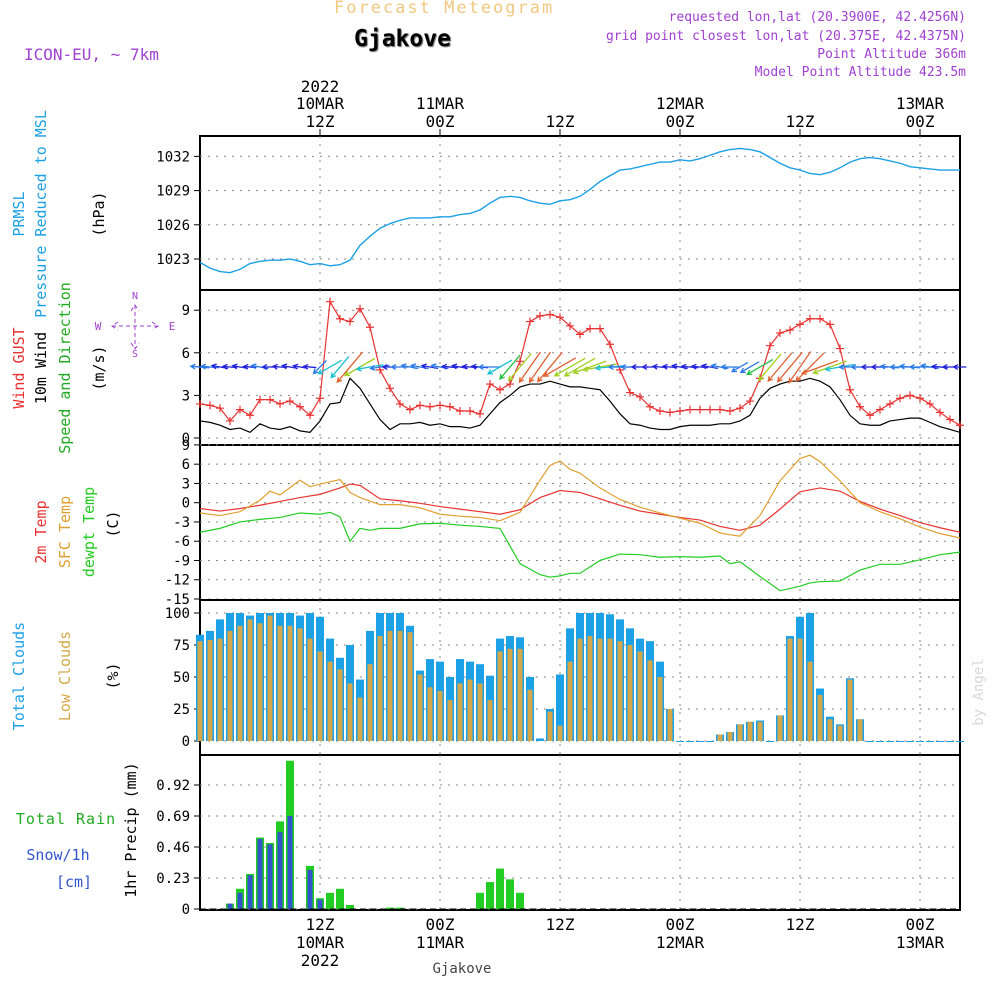  I want to click on super-title: Forecast Meteogram, so click(444, 9).